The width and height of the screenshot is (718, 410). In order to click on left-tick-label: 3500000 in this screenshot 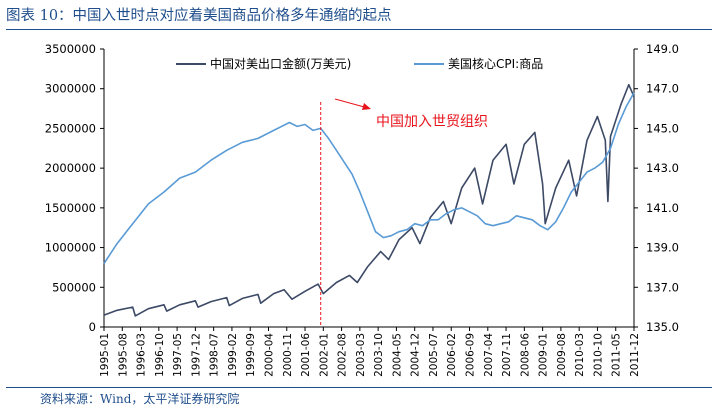, I will do `click(70, 49)`.